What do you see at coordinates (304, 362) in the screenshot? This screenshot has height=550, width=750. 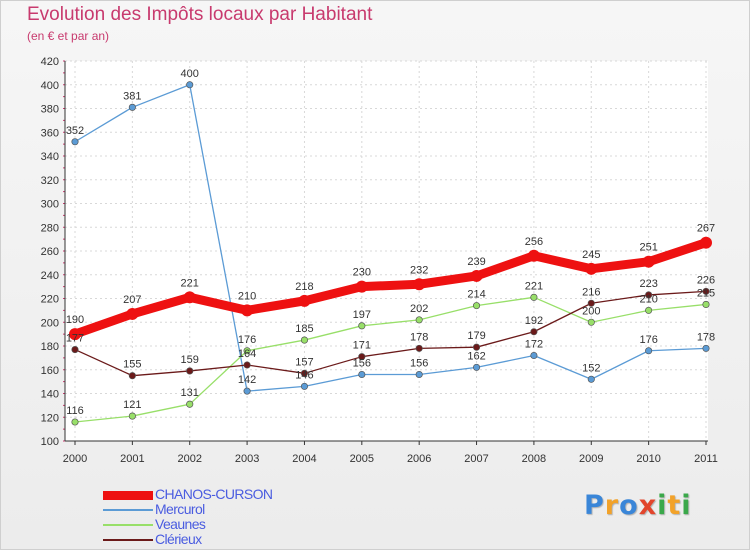 I see `data-label: 157` at bounding box center [304, 362].